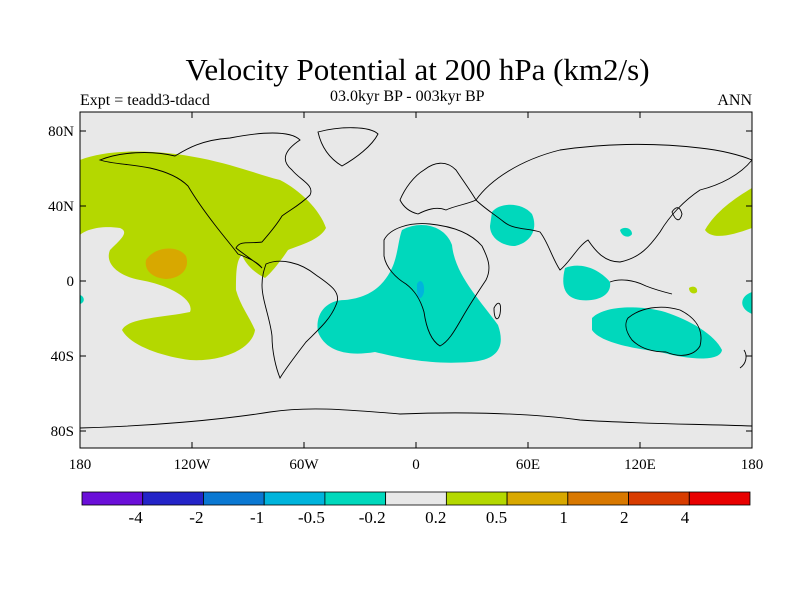 This screenshot has width=800, height=600. I want to click on experiment-label: Expt = teadd3-tdacd, so click(145, 100).